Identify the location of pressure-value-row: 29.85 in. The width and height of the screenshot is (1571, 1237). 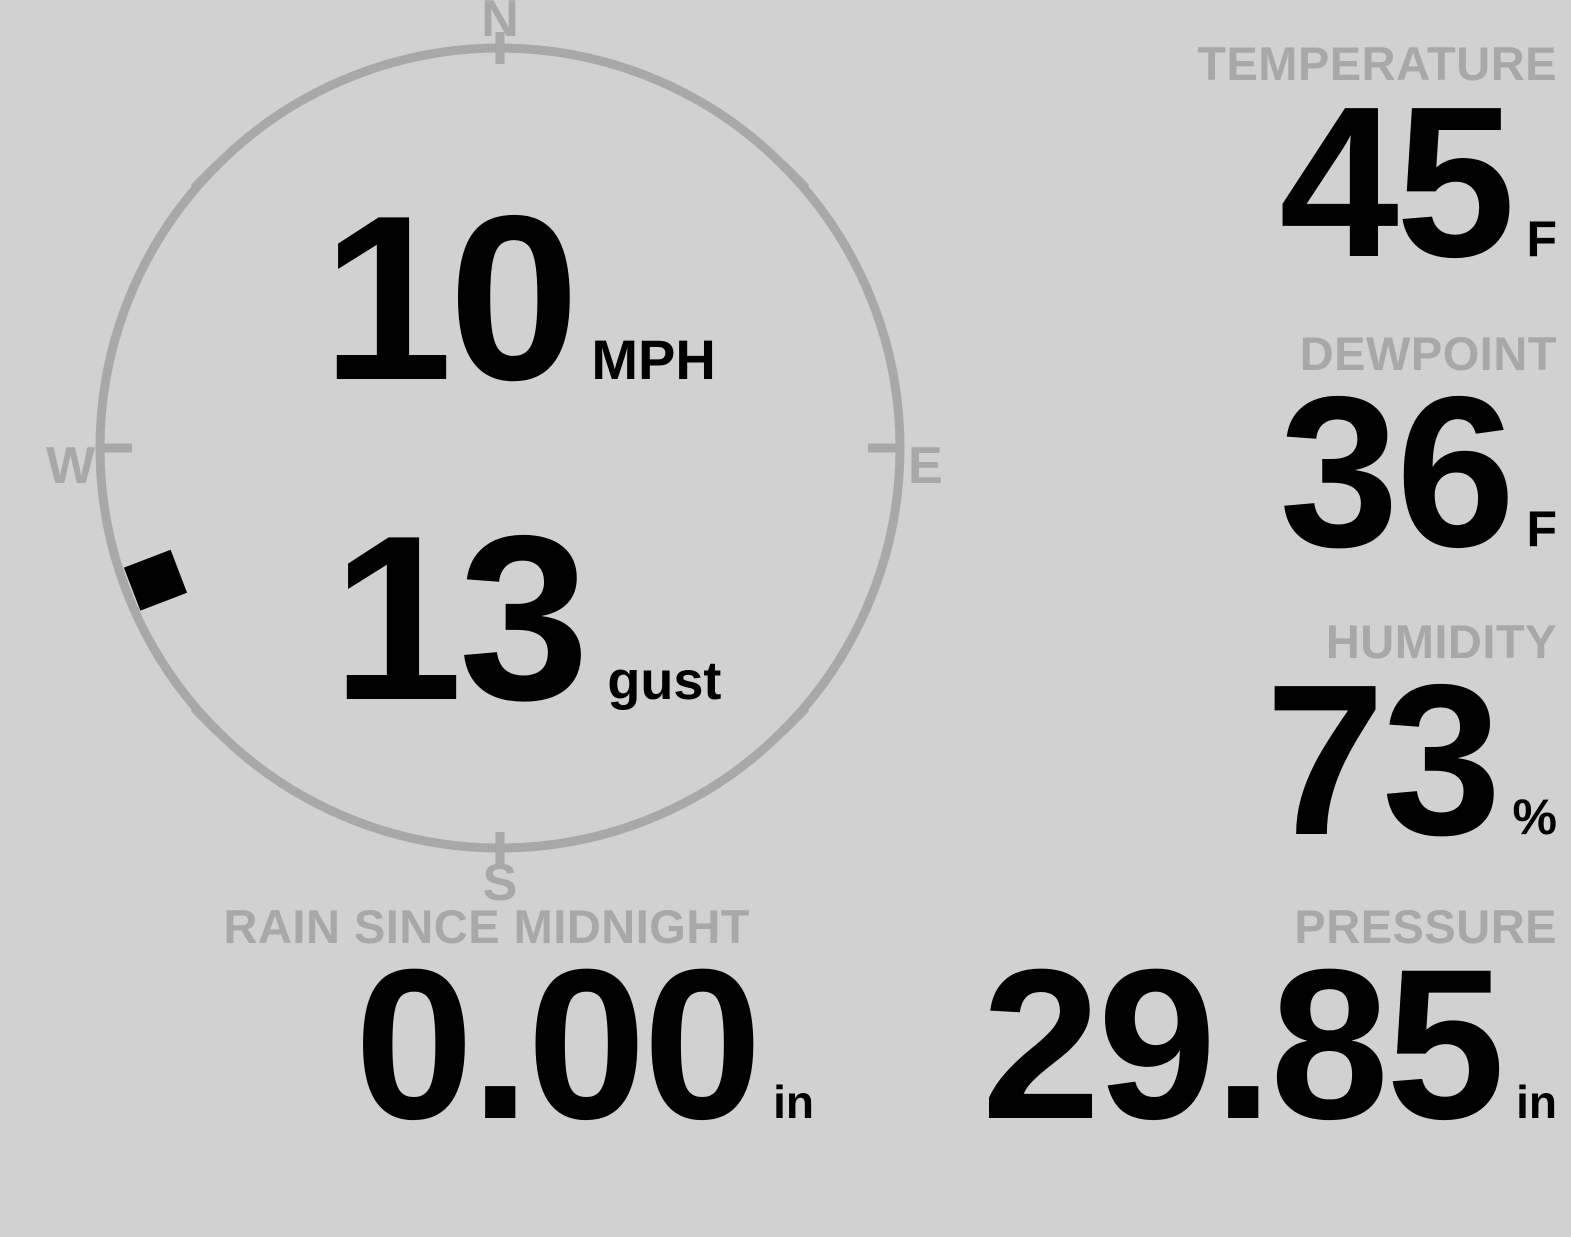
(1269, 1044).